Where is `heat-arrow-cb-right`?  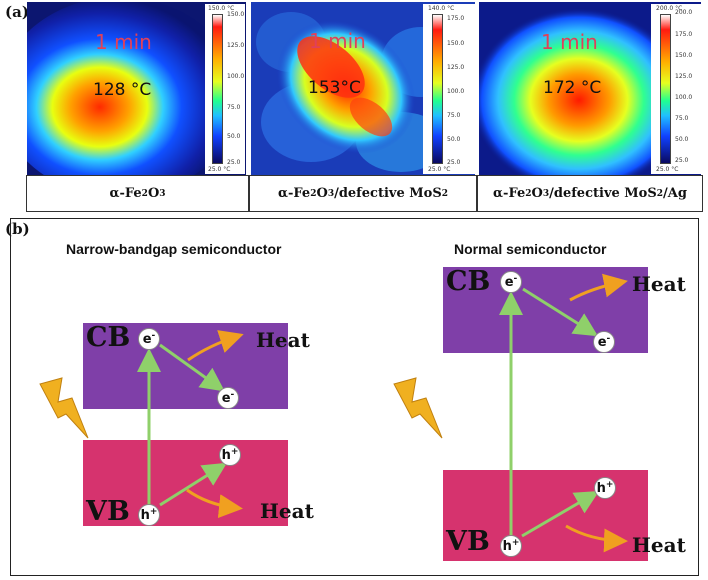 heat-arrow-cb-right is located at coordinates (598, 287).